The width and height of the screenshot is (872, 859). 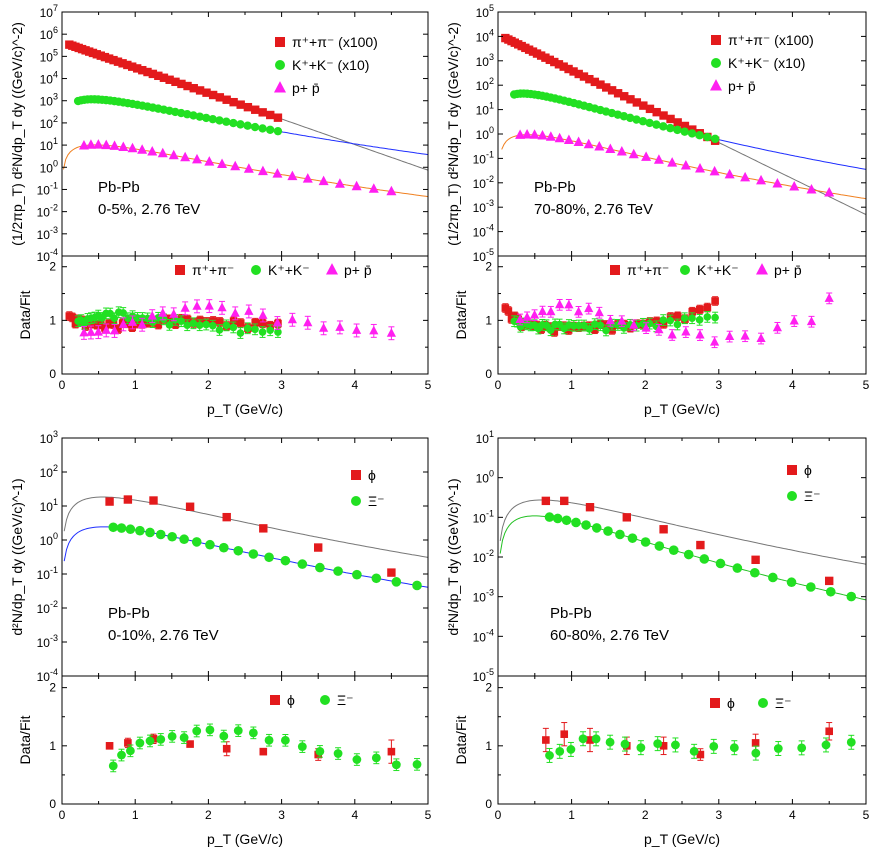 What do you see at coordinates (49, 122) in the screenshot?
I see `y-tick-label: 10²` at bounding box center [49, 122].